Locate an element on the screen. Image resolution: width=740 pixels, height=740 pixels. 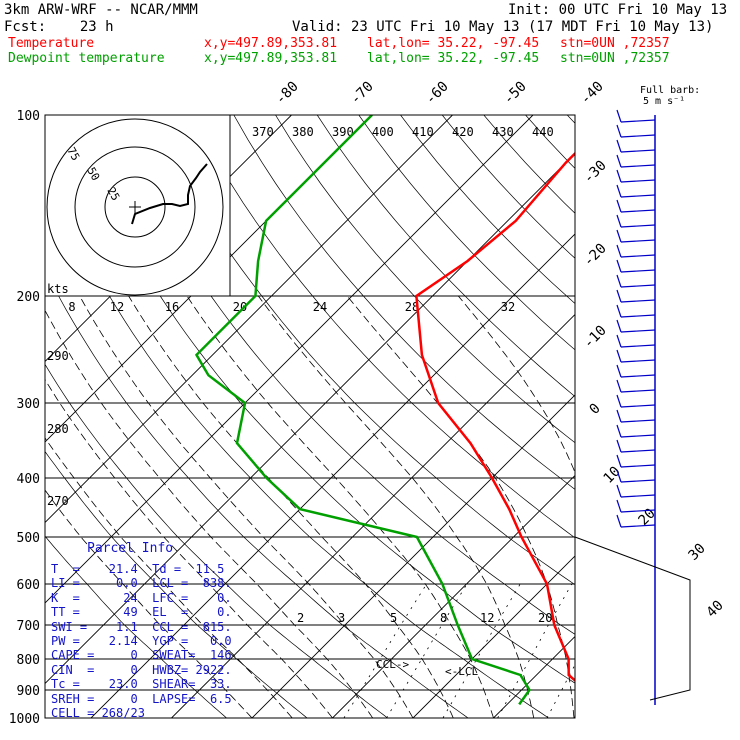
theta-label: 410 is located at coordinates (423, 132).